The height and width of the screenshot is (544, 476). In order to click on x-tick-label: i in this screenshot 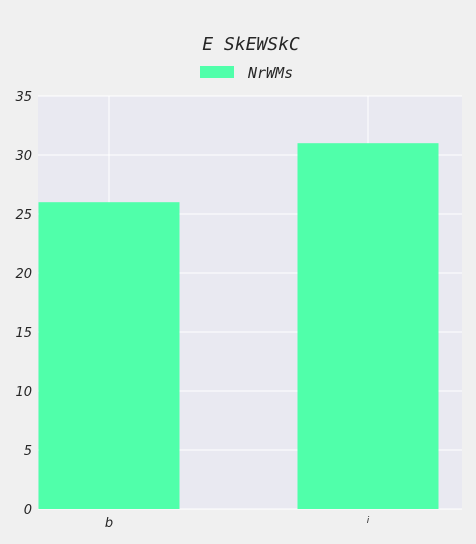, I will do `click(368, 521)`.